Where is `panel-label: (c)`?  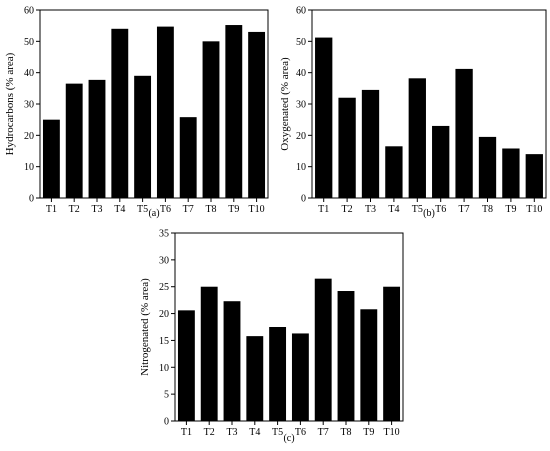 panel-label: (c) is located at coordinates (288, 438).